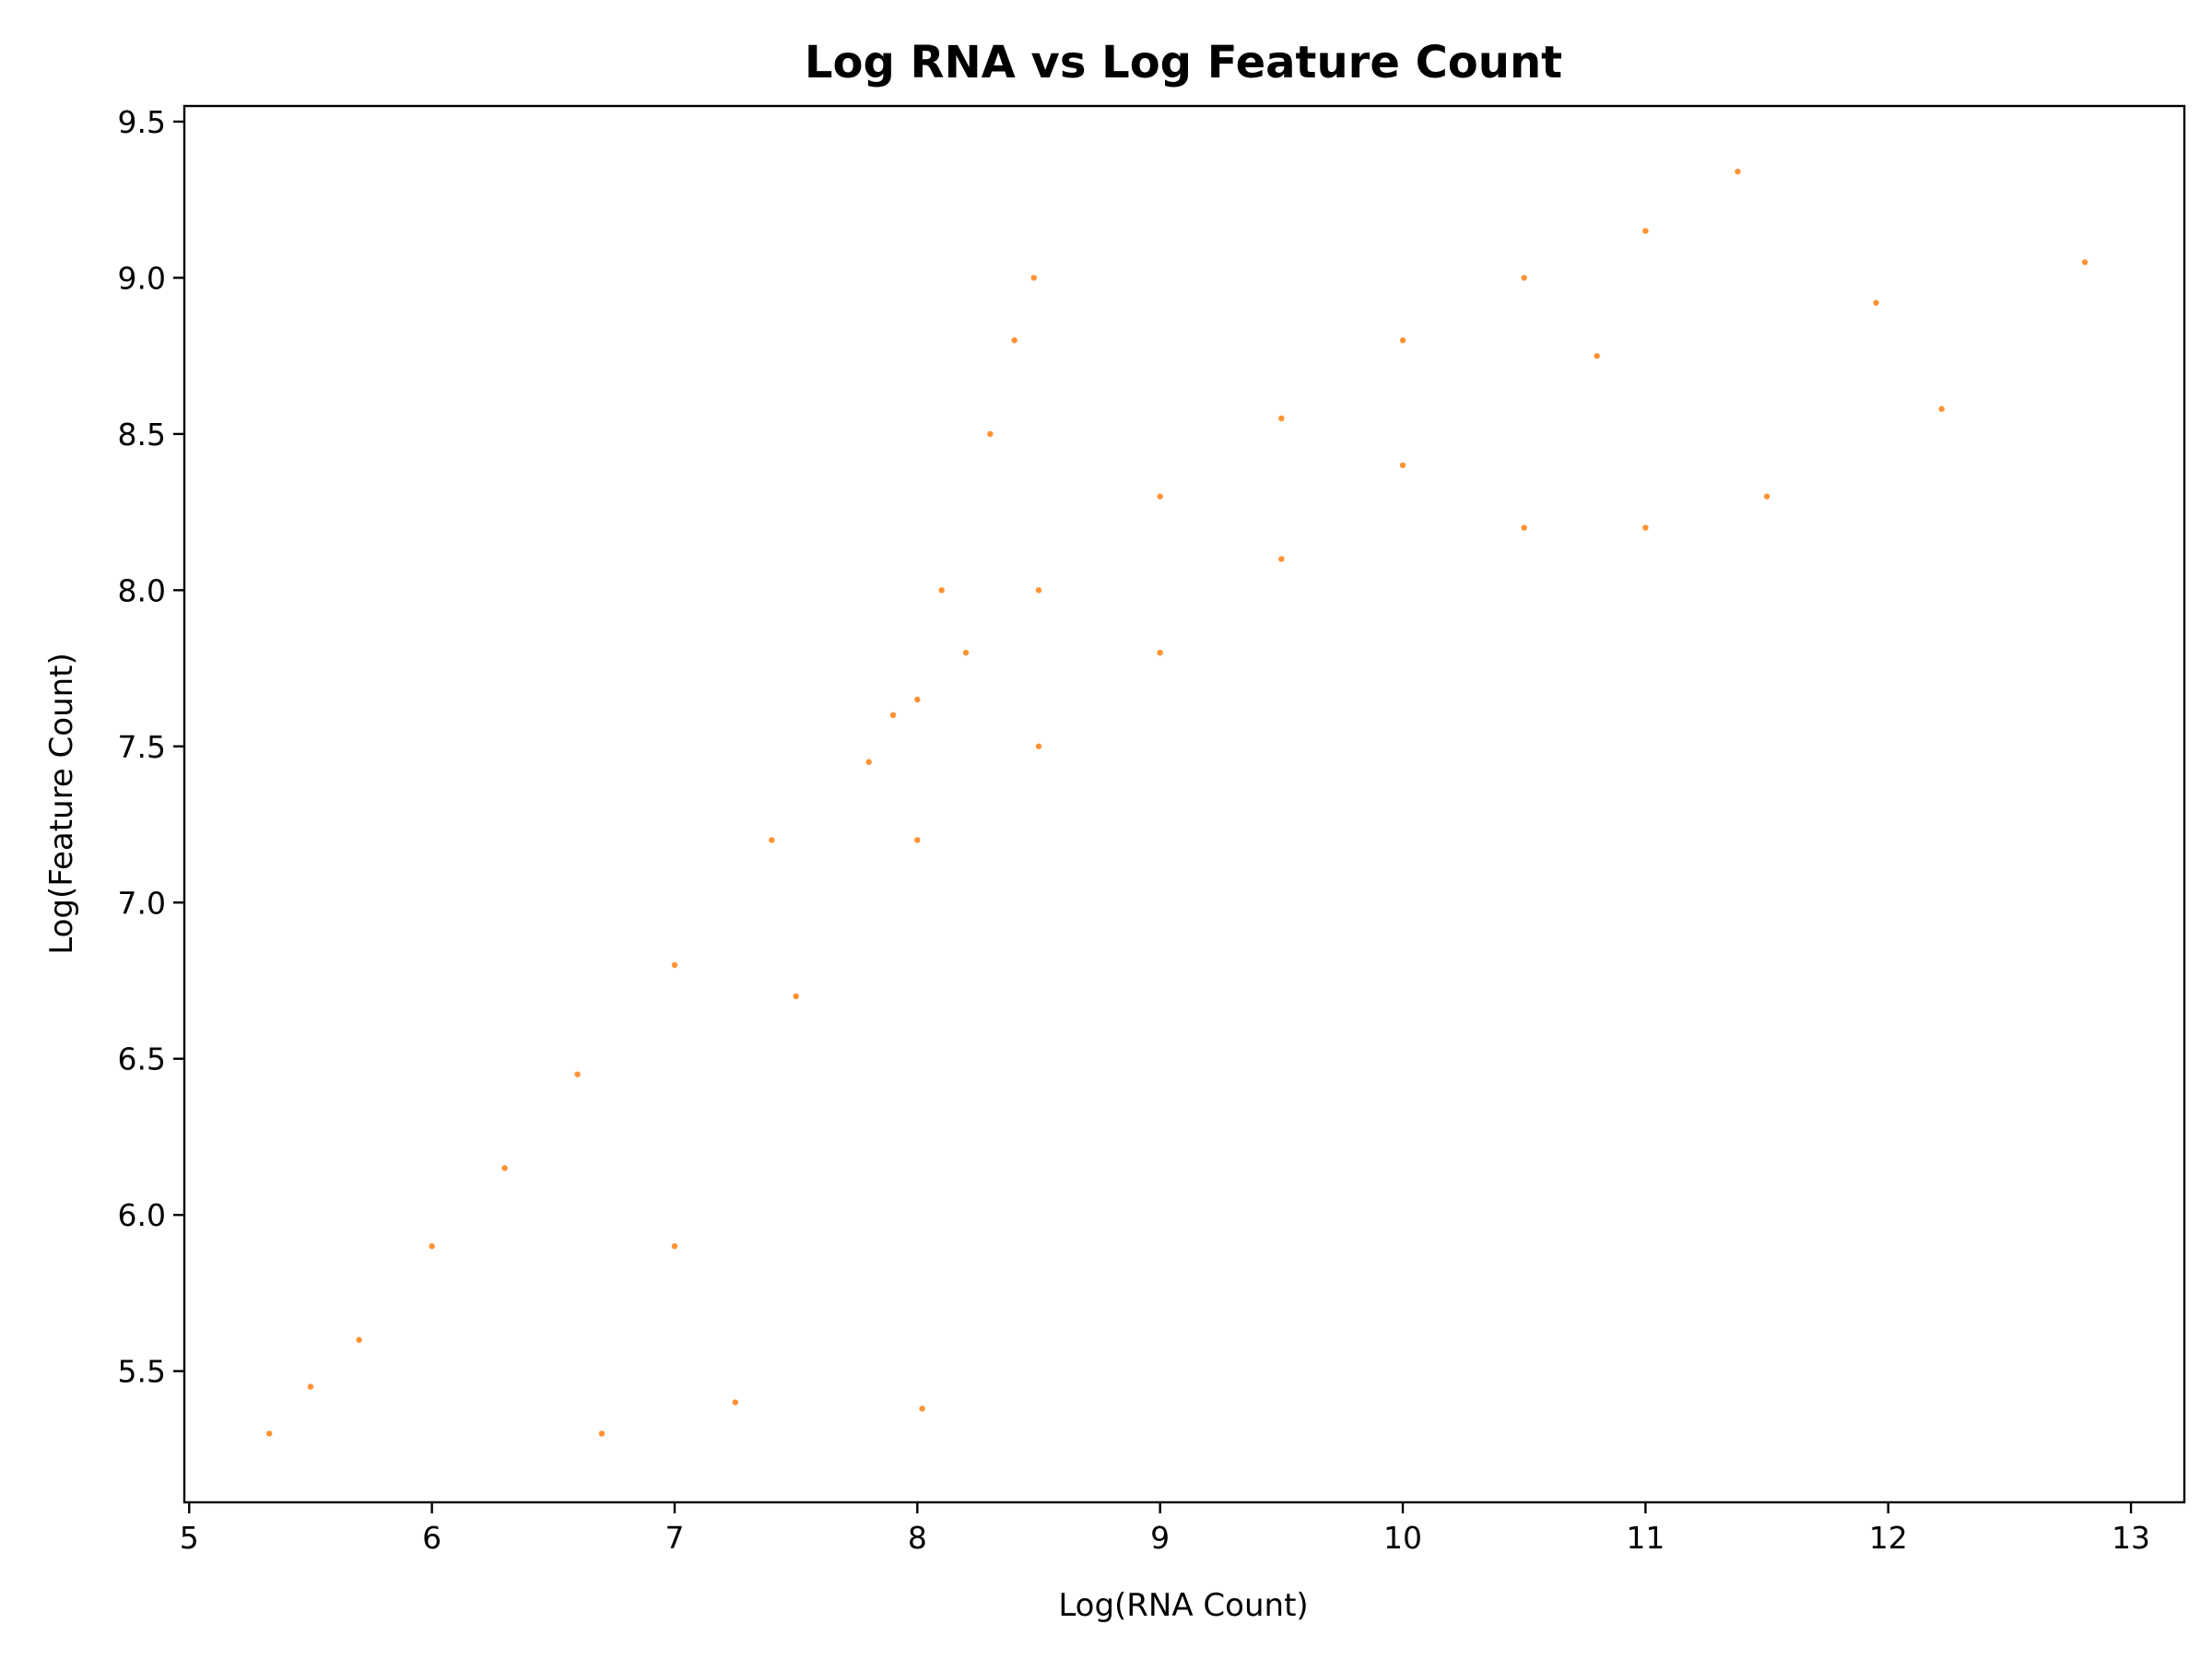 This screenshot has width=2212, height=1659. Describe the element at coordinates (1160, 1538) in the screenshot. I see `x-tick-label: 9` at that location.